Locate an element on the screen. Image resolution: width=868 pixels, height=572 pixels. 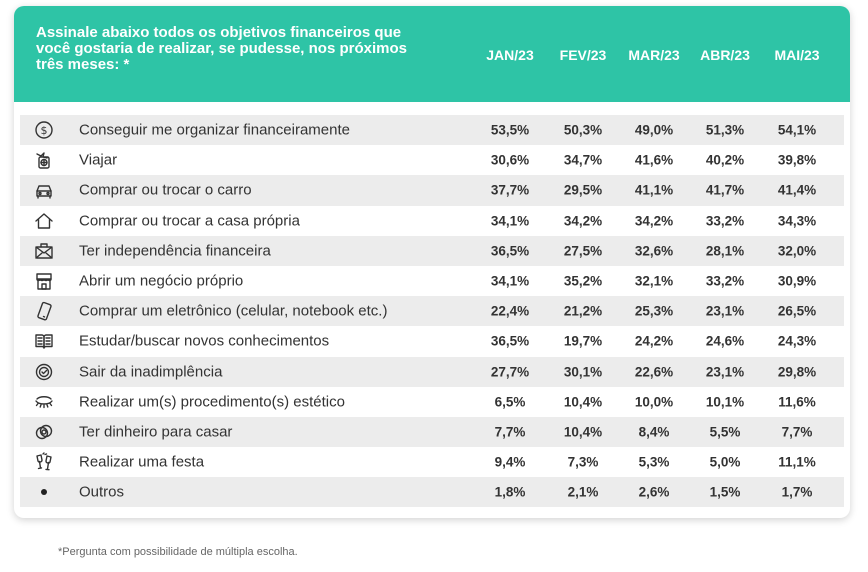
cell-value: 5,0% is located at coordinates (725, 462).